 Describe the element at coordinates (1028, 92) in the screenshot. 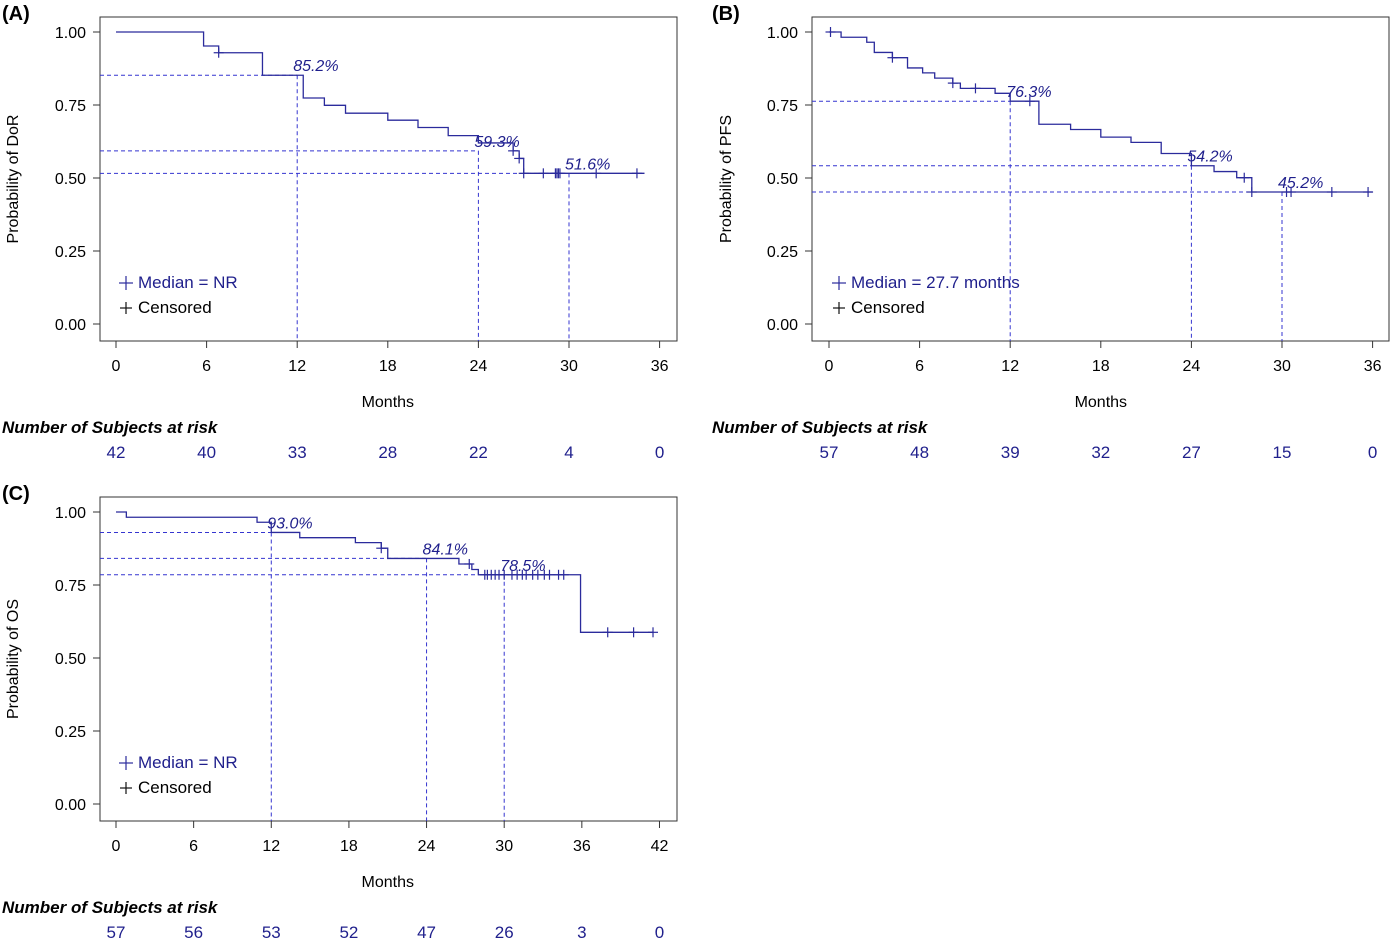

I see `landmark-label: 76.3%` at that location.